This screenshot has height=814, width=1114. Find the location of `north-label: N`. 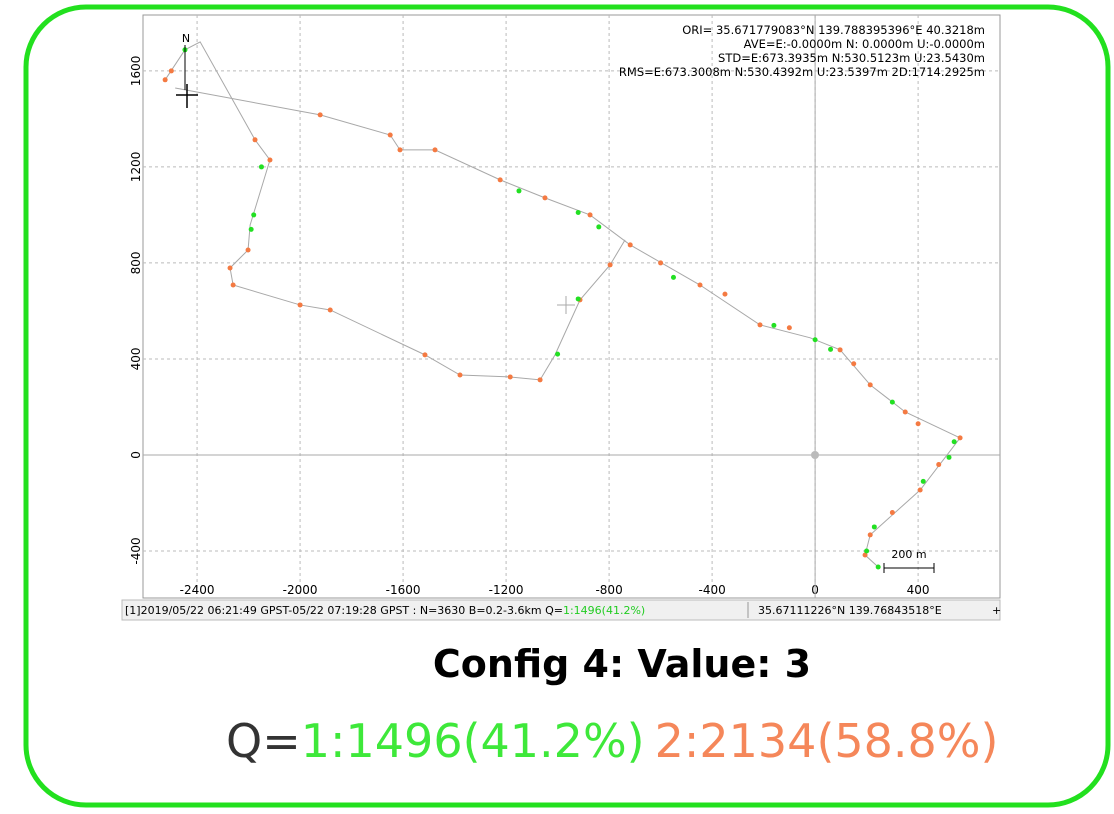

north-label: N is located at coordinates (186, 38).